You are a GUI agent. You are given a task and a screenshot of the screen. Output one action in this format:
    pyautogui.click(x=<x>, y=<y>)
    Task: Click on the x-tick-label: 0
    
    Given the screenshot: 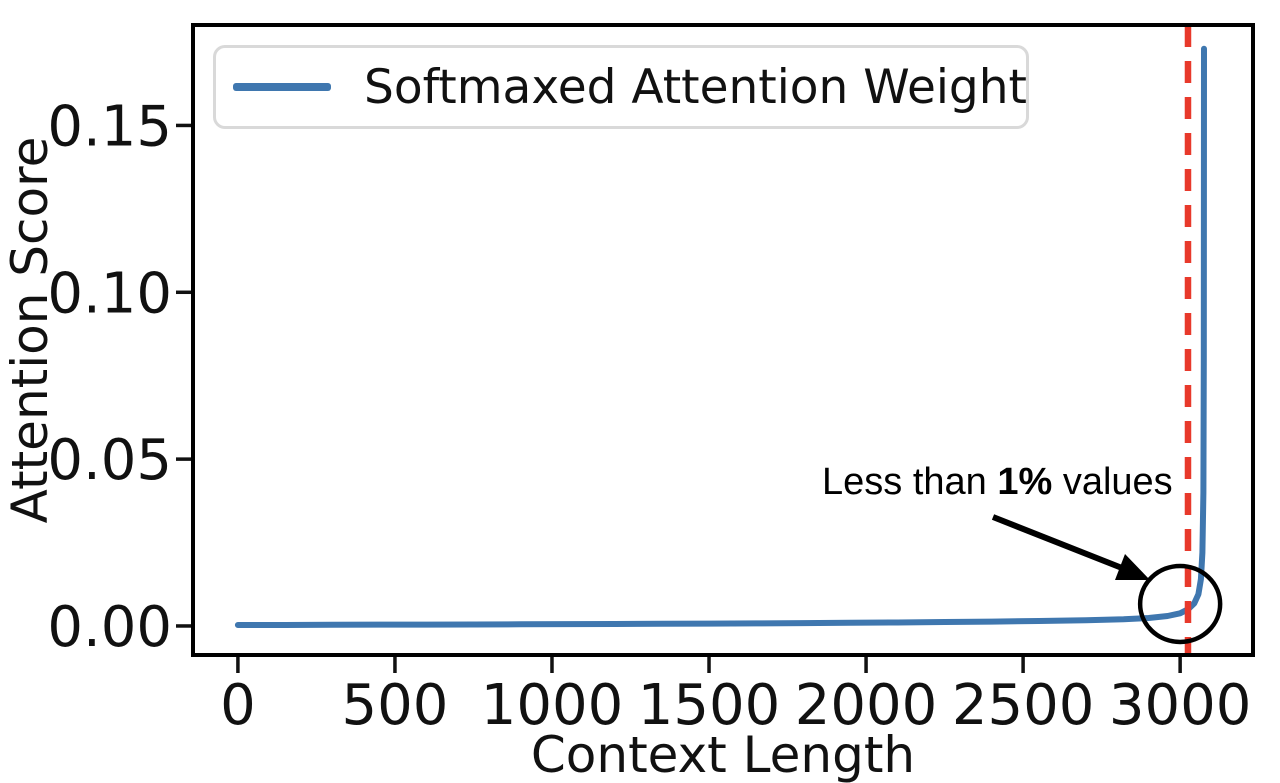 What is the action you would take?
    pyautogui.click(x=238, y=705)
    